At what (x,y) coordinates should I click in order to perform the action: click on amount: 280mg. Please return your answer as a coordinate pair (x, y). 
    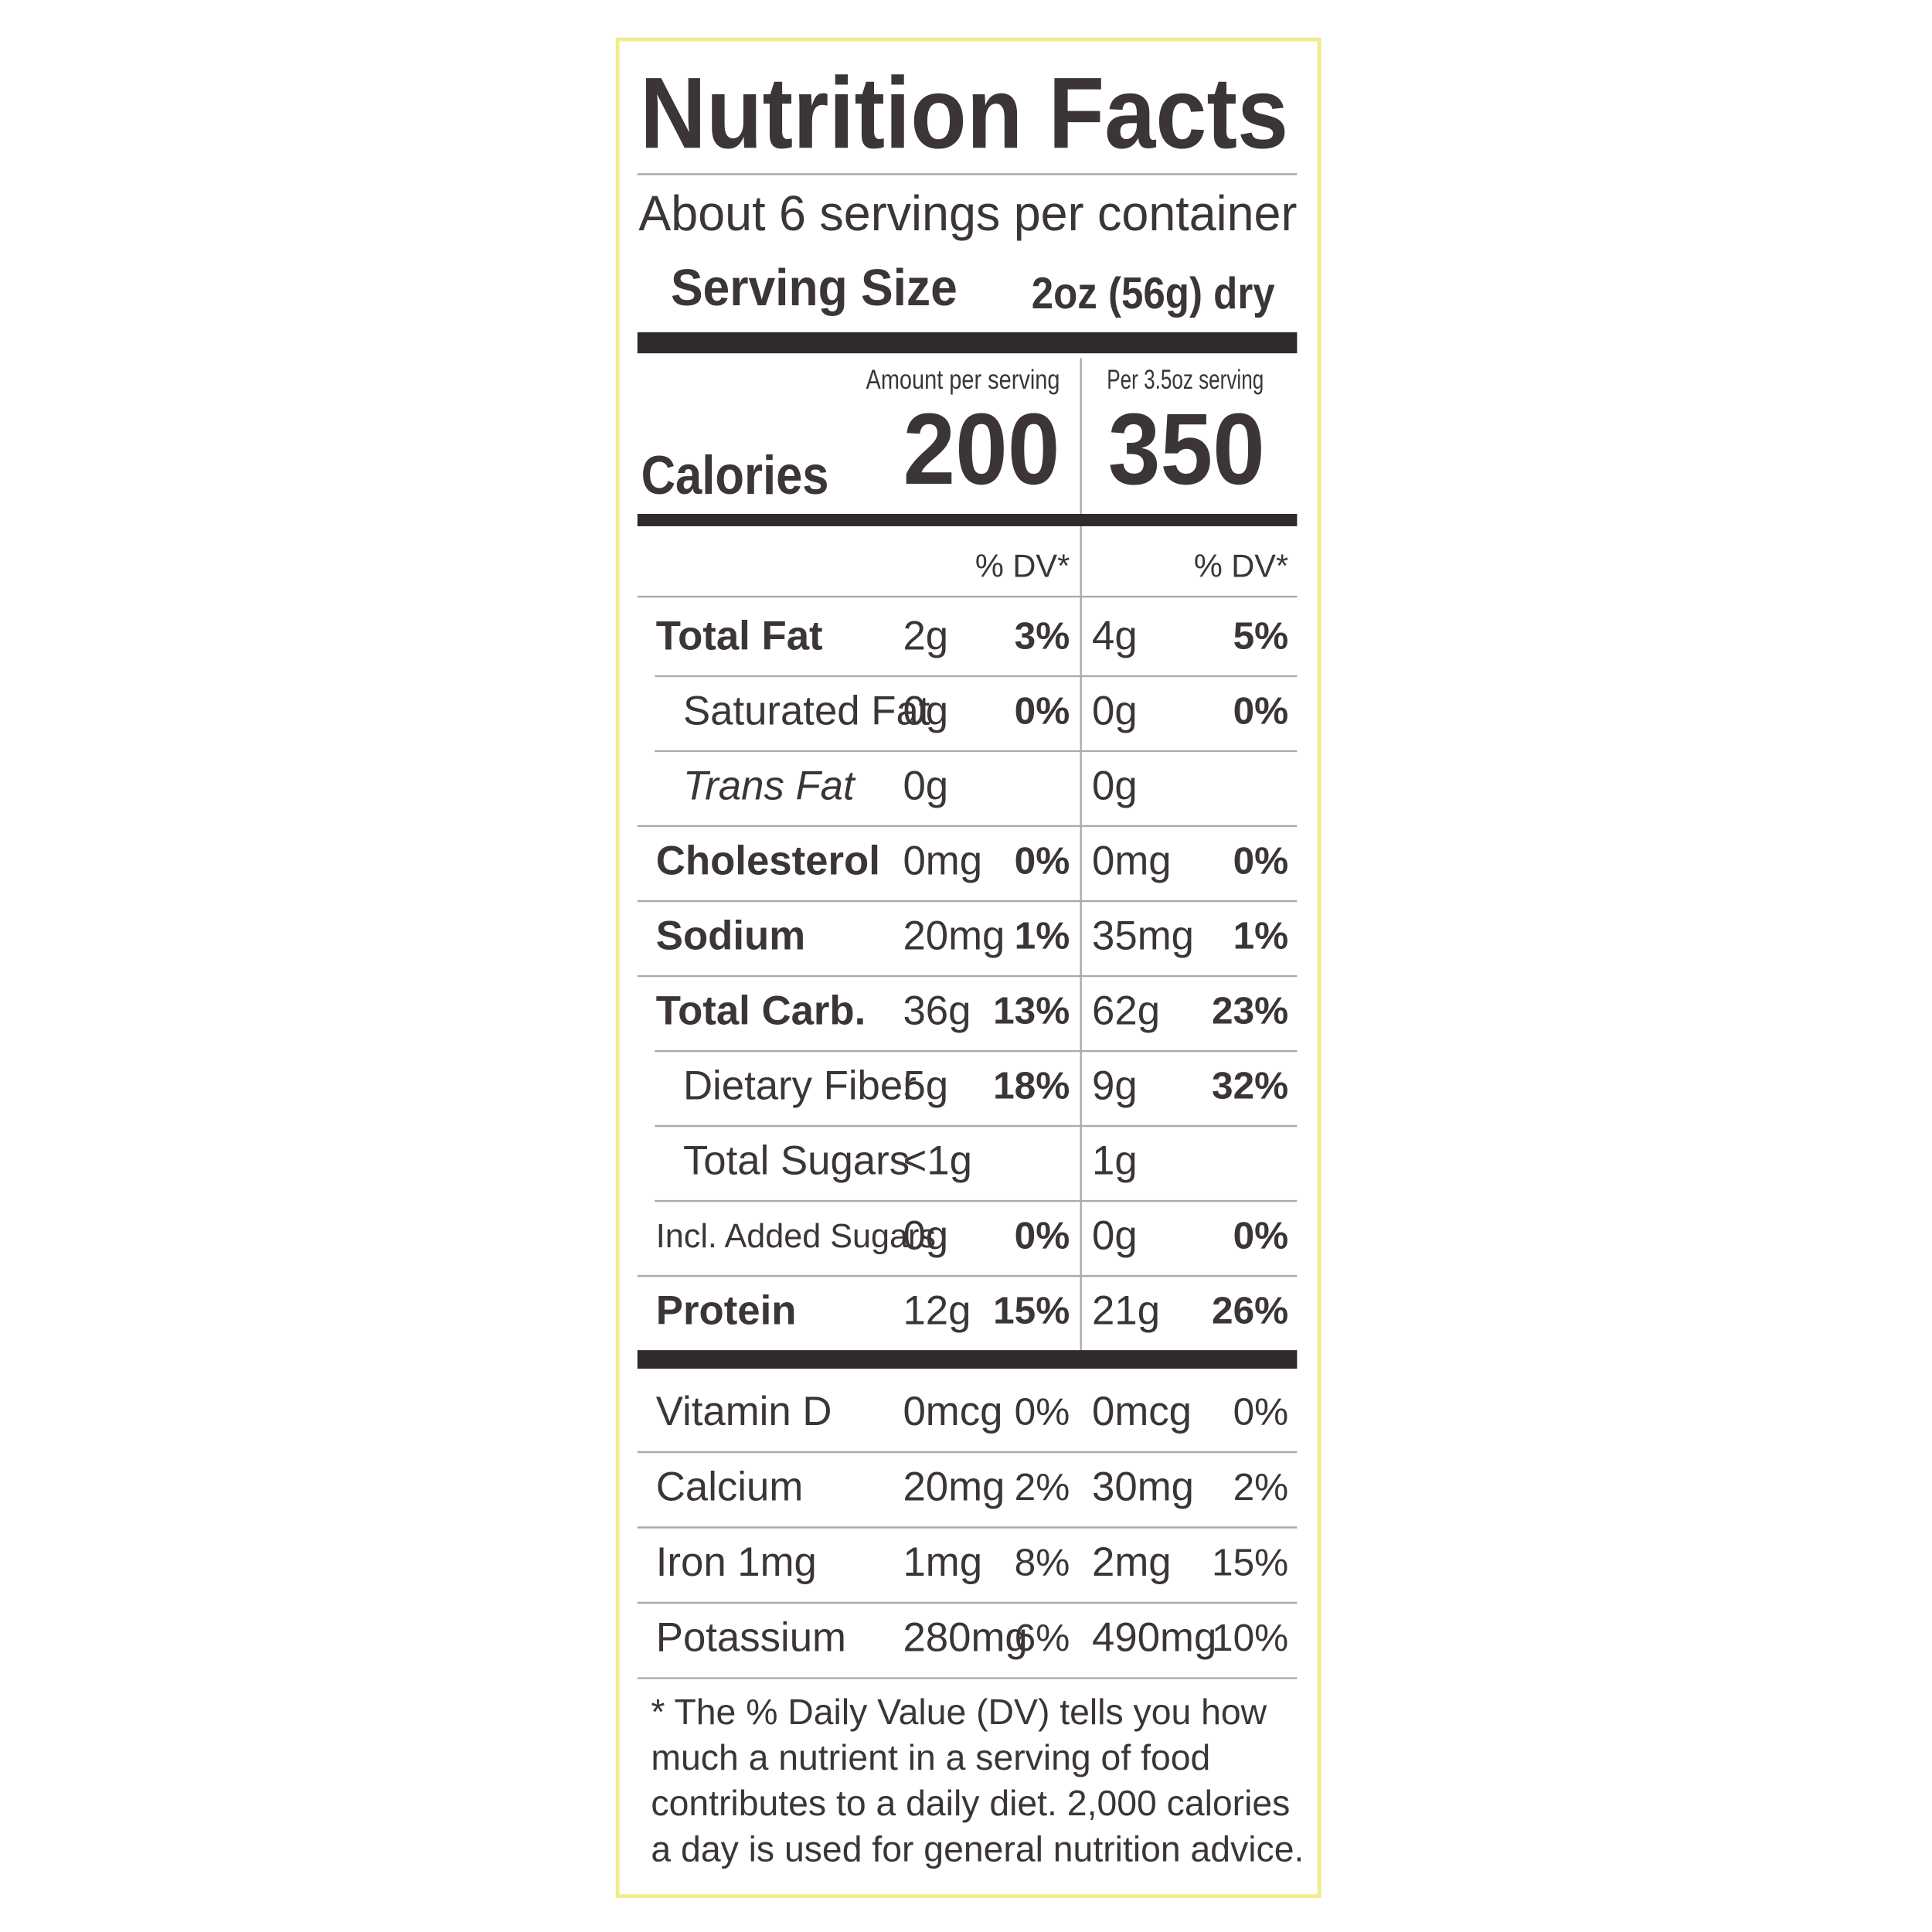
    Looking at the image, I should click on (965, 1638).